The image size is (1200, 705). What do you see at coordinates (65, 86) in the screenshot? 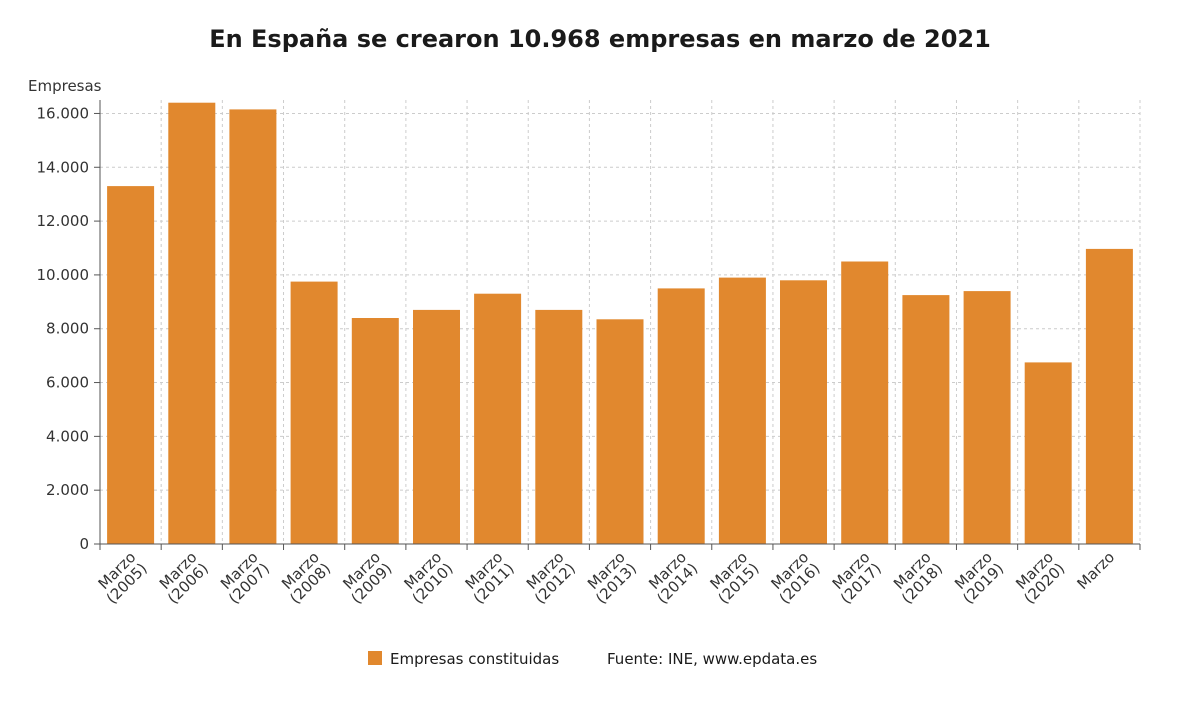
I see `y-axis-title: Empresas` at bounding box center [65, 86].